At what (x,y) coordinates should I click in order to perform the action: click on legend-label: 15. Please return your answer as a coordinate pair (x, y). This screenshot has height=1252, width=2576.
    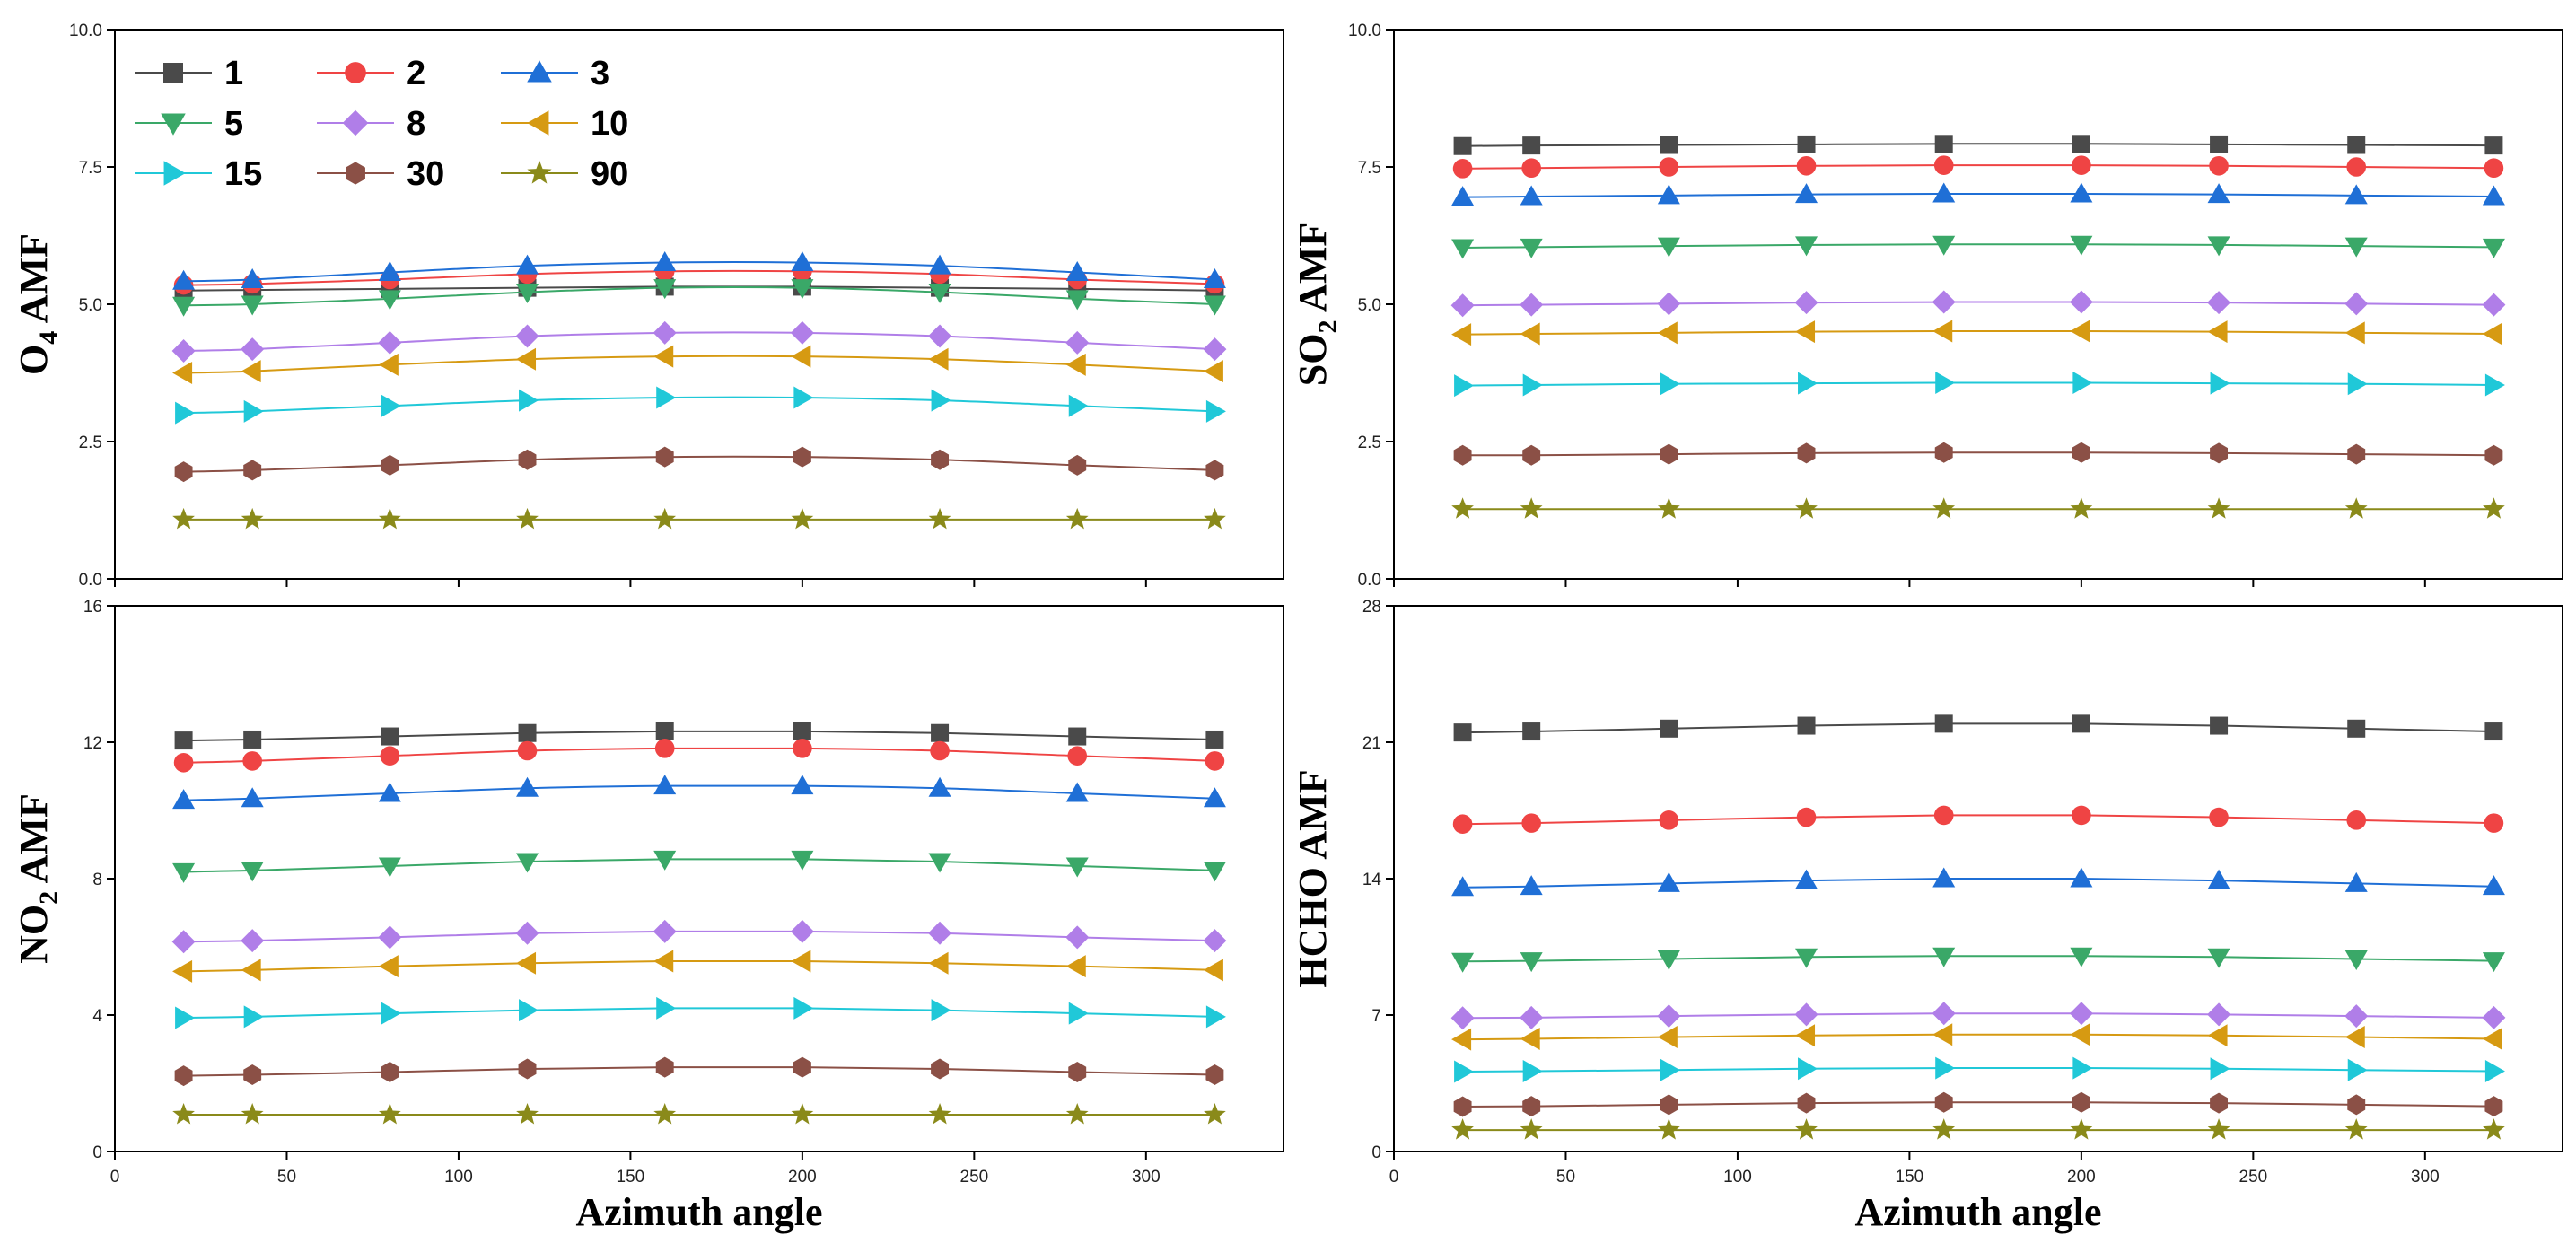
    Looking at the image, I should click on (243, 174).